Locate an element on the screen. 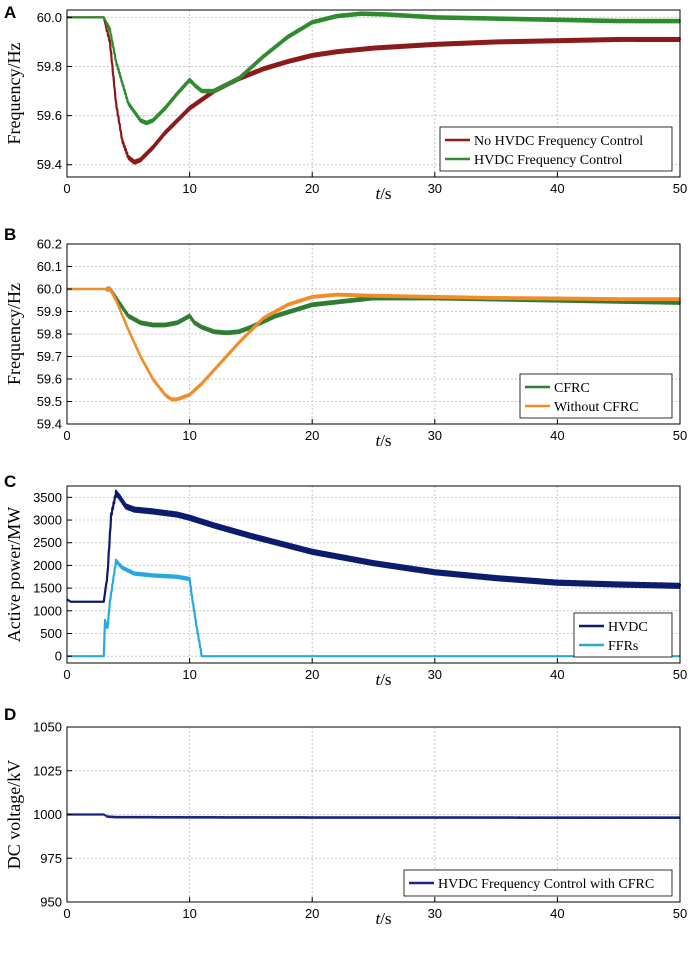  series-line-hvdc is located at coordinates (374, 546).